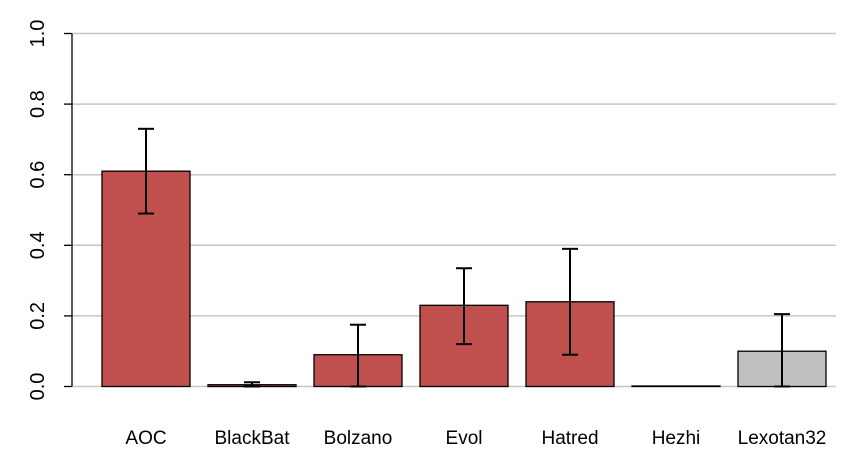  I want to click on bar-hezhi, so click(676, 386).